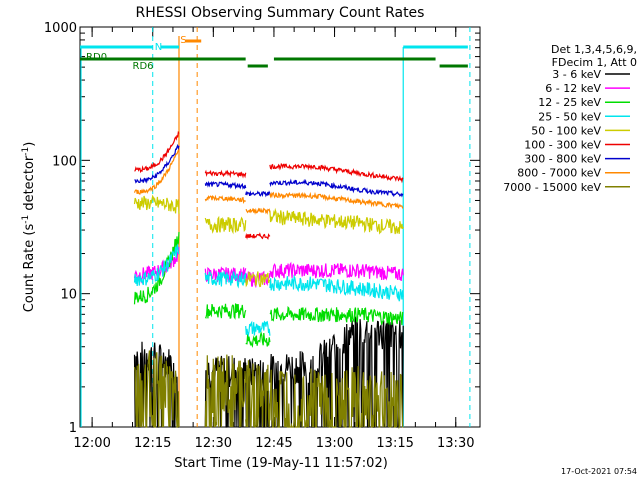 This screenshot has height=484, width=640. What do you see at coordinates (29, 185) in the screenshot?
I see `y-axis-label-part2: detector` at bounding box center [29, 185].